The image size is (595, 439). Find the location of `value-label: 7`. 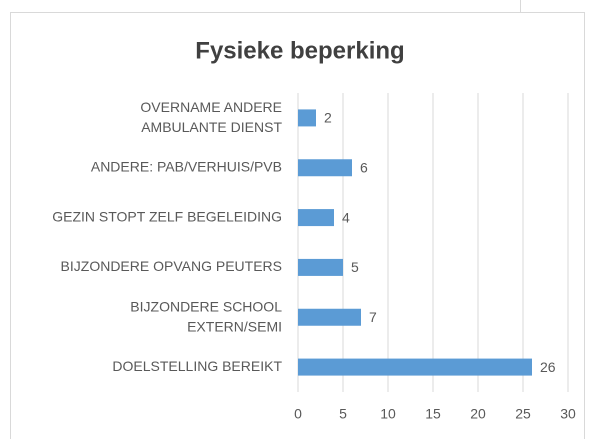

value-label: 7 is located at coordinates (373, 317).